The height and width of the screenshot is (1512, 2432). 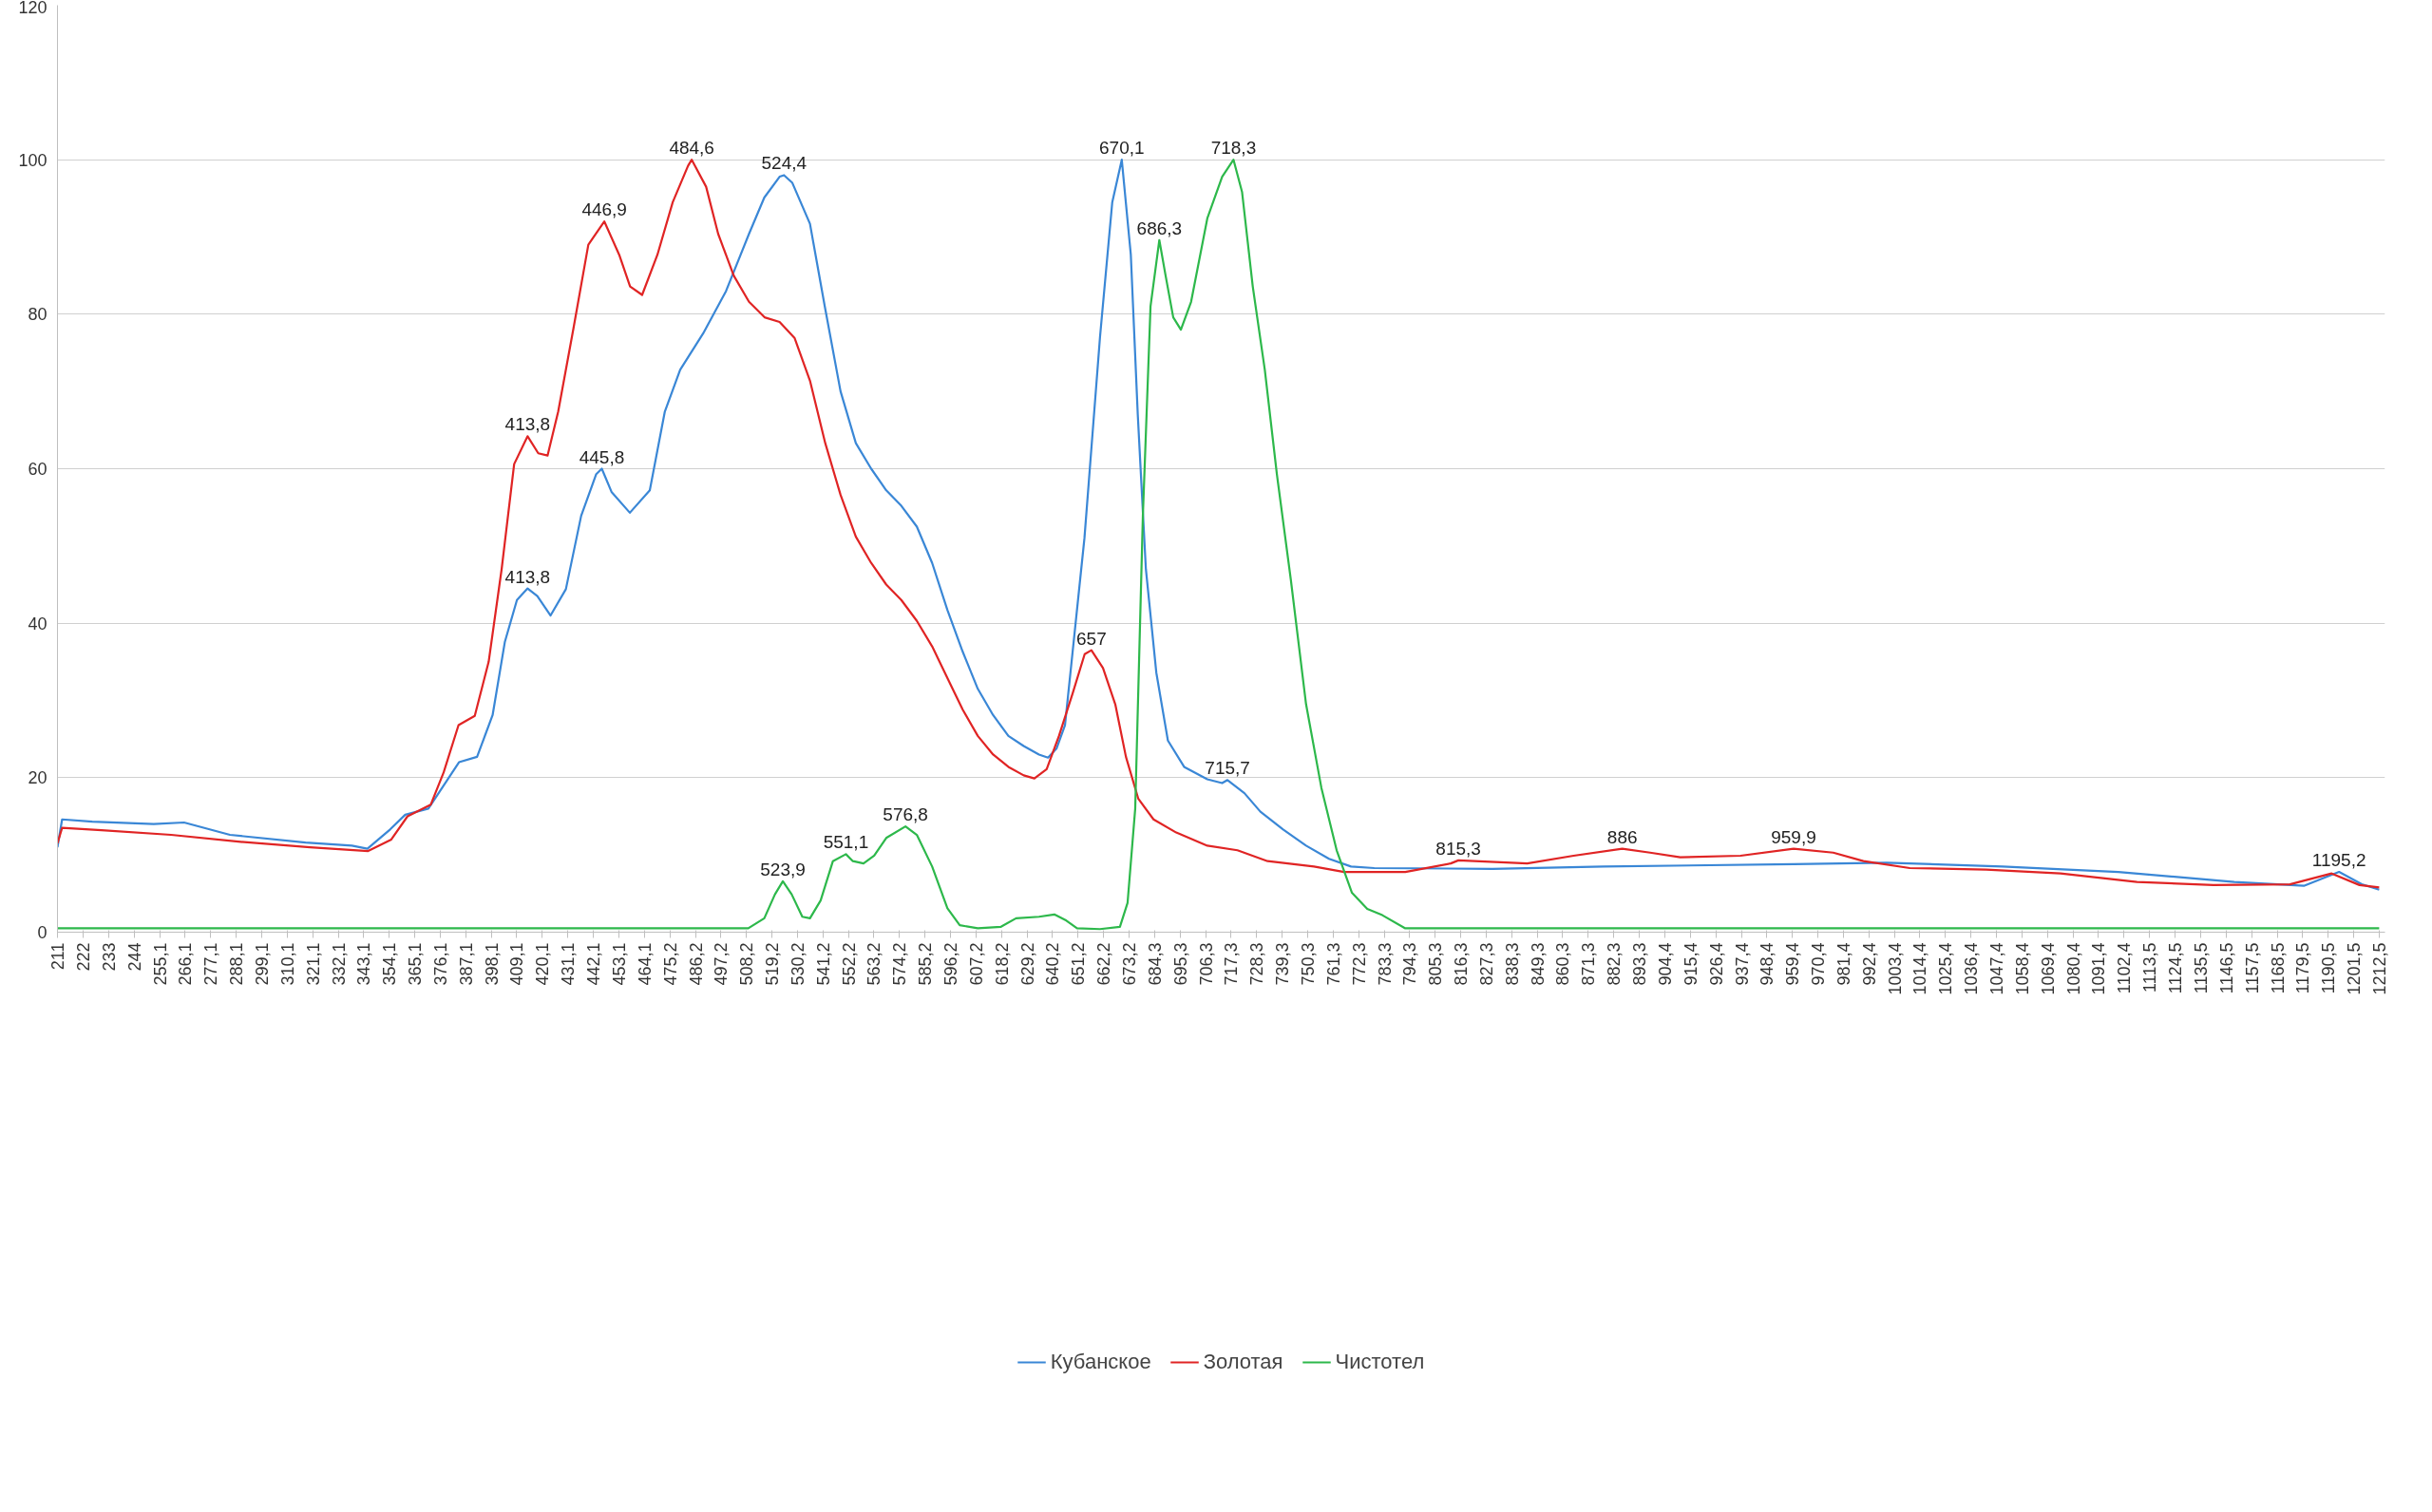 What do you see at coordinates (1589, 964) in the screenshot?
I see `x-tick-label: 871,3` at bounding box center [1589, 964].